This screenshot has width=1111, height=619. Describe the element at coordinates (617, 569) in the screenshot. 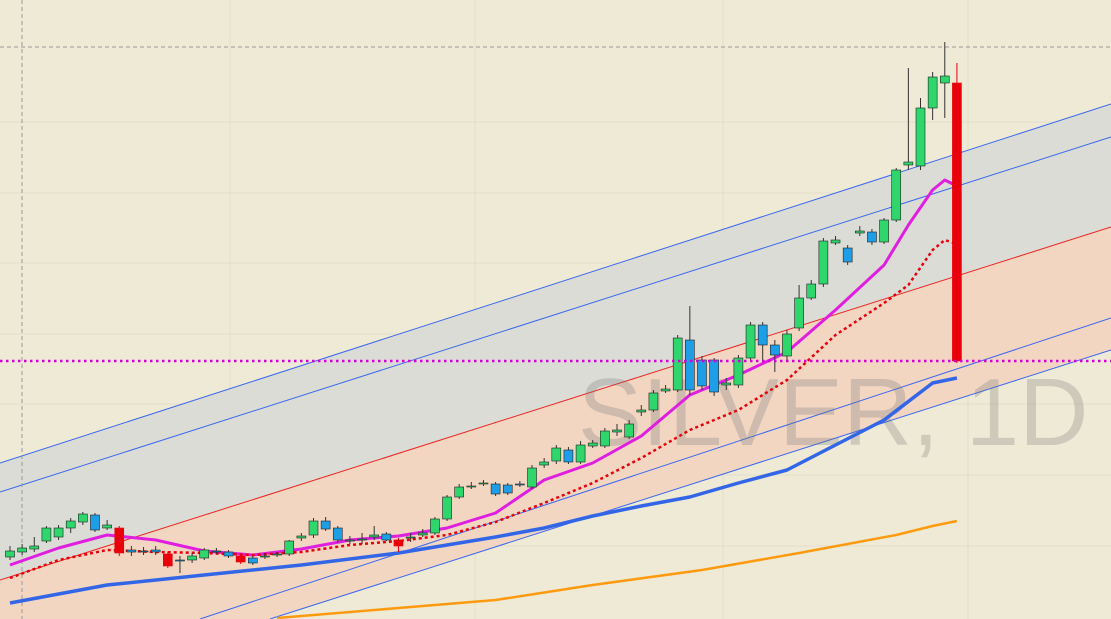

I see `moving-average` at that location.